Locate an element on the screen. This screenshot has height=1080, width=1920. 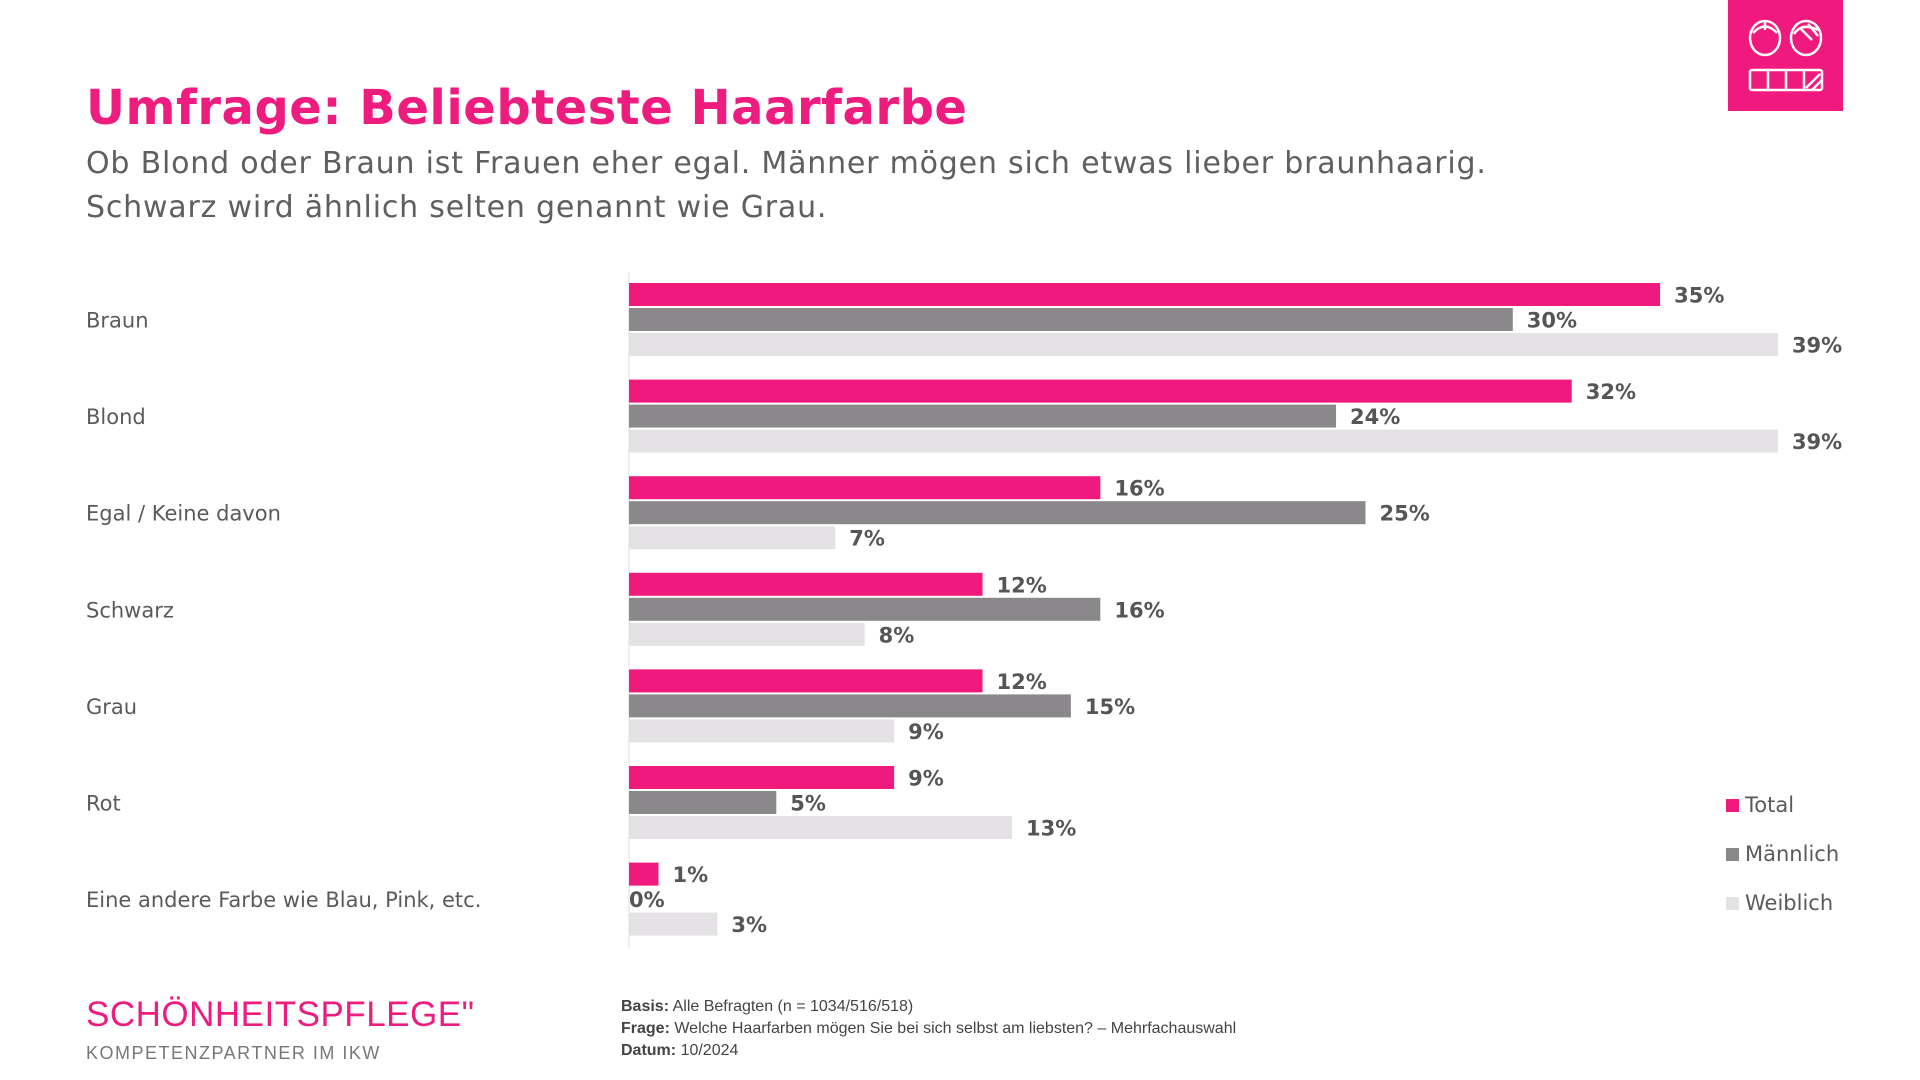
data-label: 24% is located at coordinates (1375, 417).